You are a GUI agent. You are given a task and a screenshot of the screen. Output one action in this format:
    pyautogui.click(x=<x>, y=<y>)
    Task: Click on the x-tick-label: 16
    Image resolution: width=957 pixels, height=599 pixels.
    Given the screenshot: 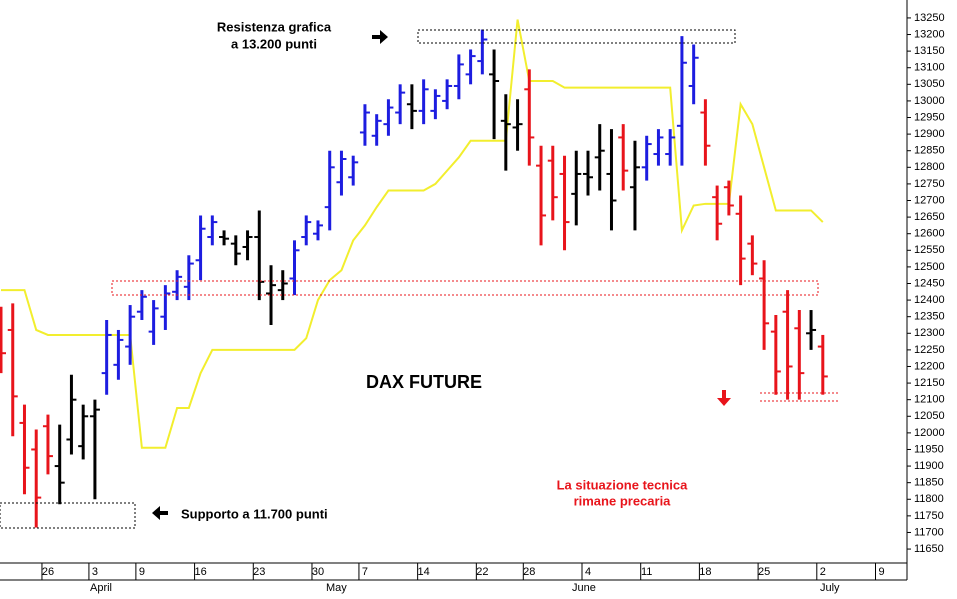 What is the action you would take?
    pyautogui.click(x=200, y=572)
    